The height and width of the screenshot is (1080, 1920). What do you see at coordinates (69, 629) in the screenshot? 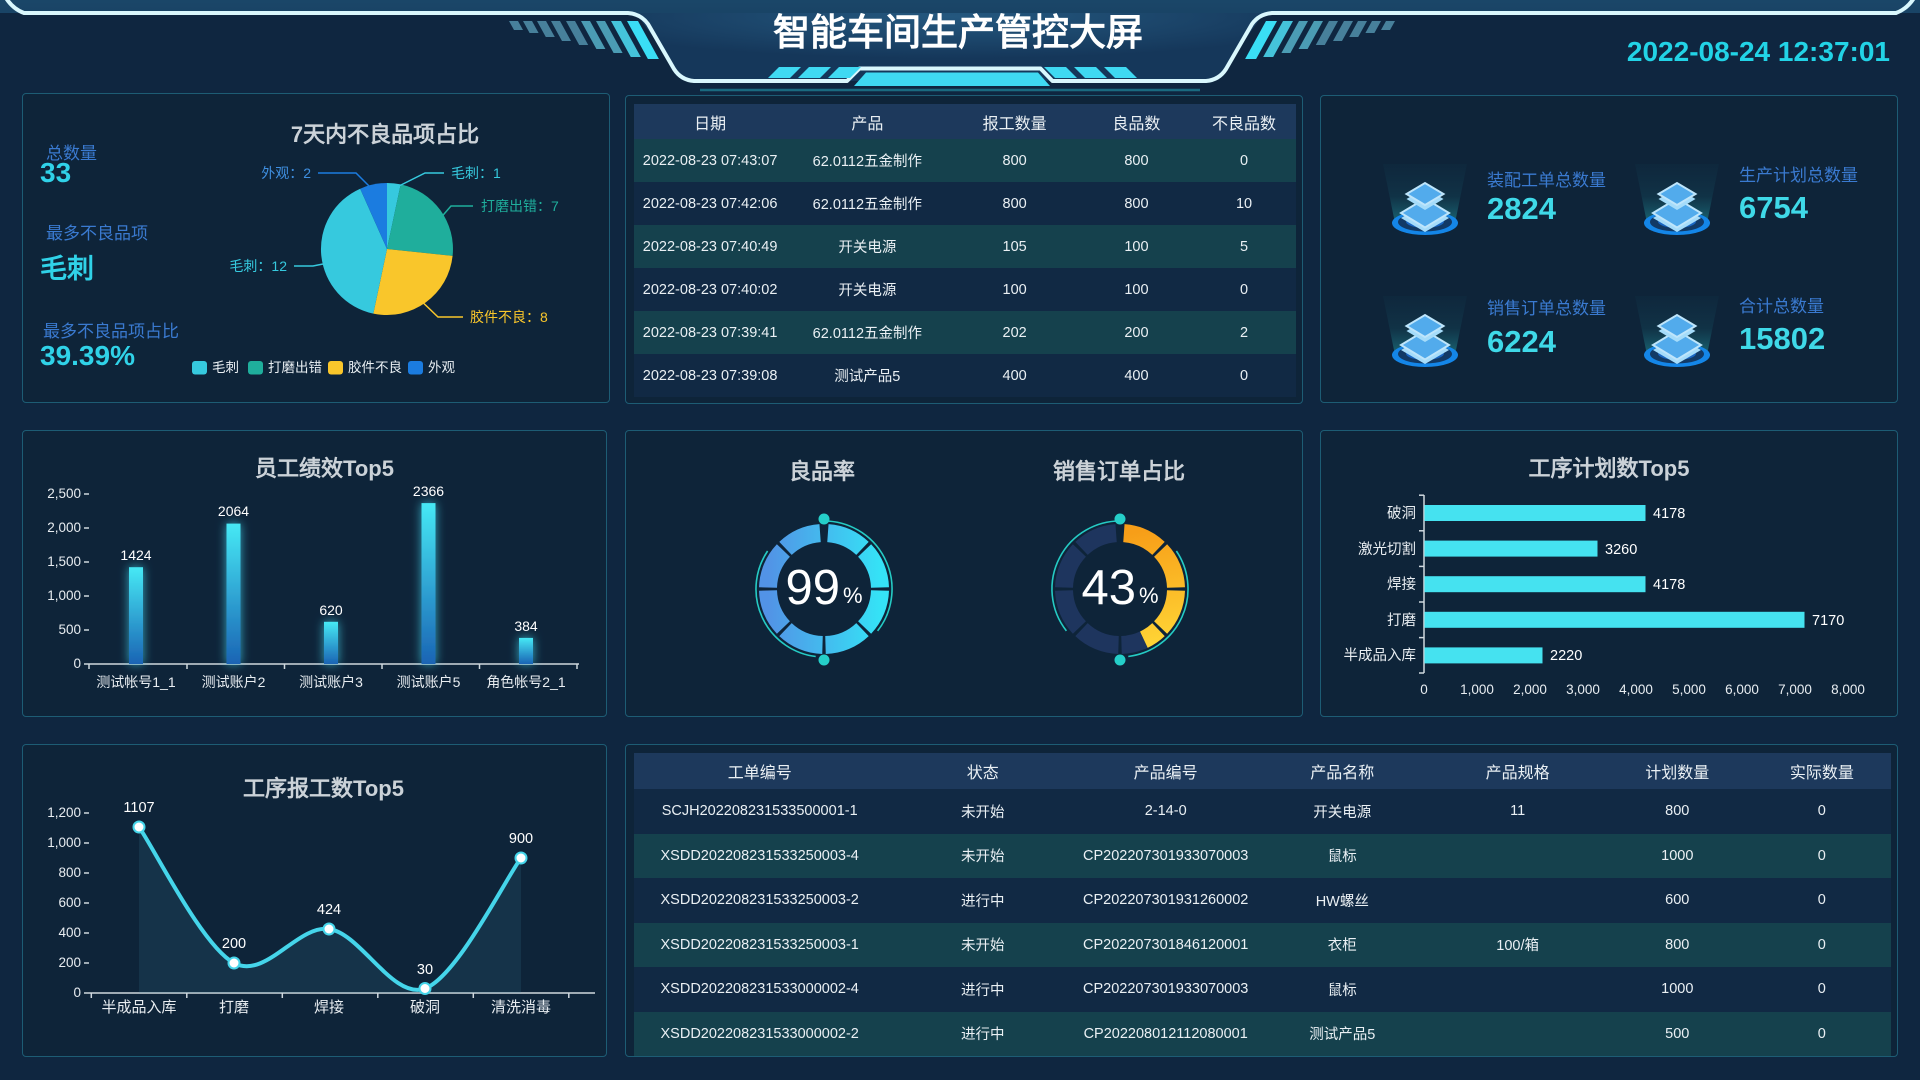
I see `svg-text: 500` at bounding box center [69, 629].